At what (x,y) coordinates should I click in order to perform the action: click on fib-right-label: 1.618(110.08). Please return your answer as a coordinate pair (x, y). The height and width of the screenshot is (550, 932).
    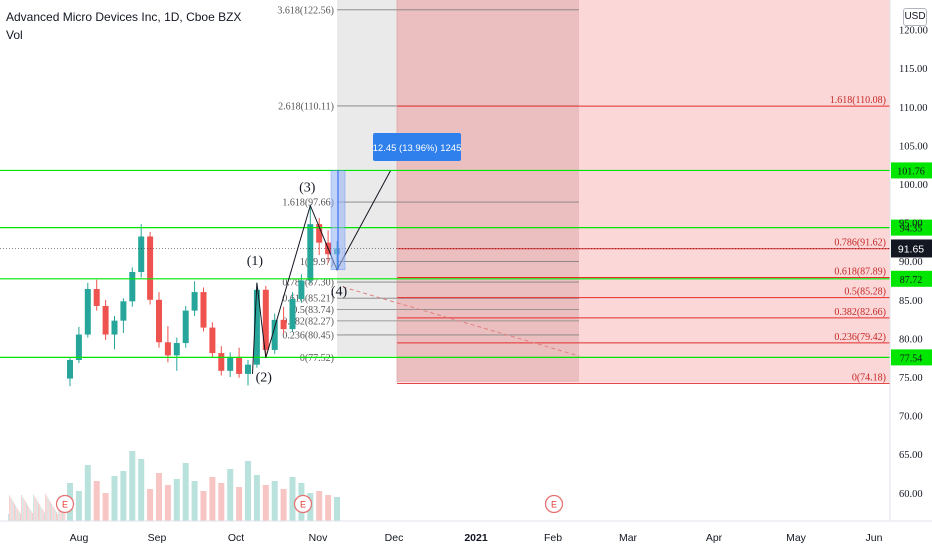
    Looking at the image, I should click on (858, 100).